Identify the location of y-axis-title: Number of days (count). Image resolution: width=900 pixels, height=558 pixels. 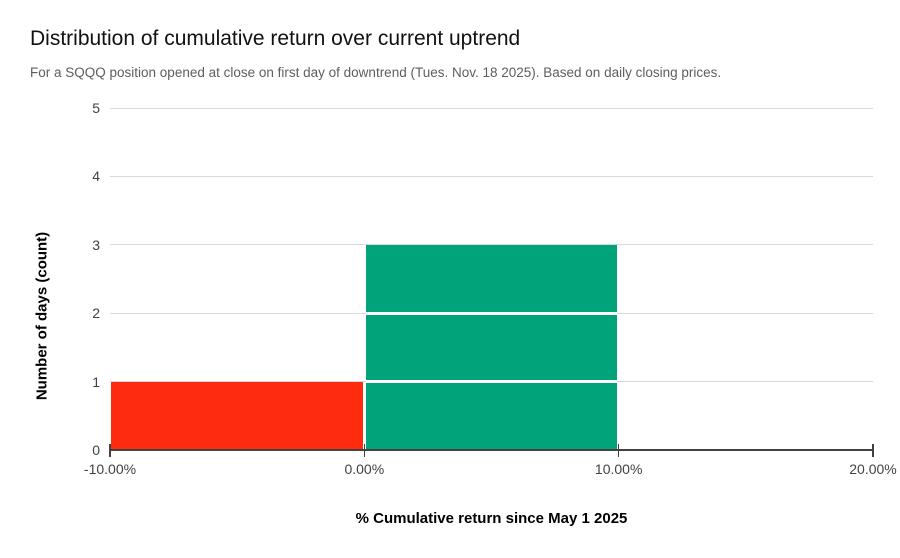
(42, 316).